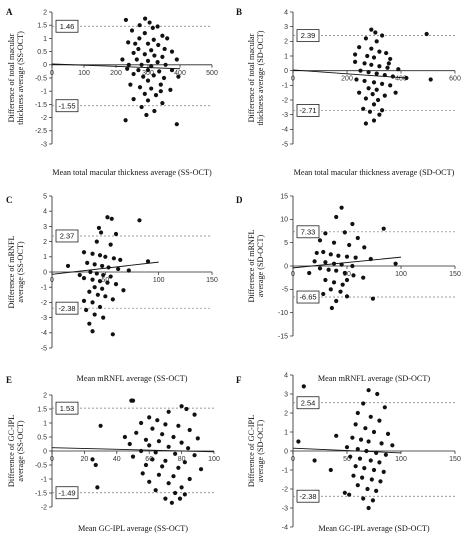 The image size is (474, 543). I want to click on x-axis-label-e: Mean GC-IPL average (SS-OCT), so click(133, 528).